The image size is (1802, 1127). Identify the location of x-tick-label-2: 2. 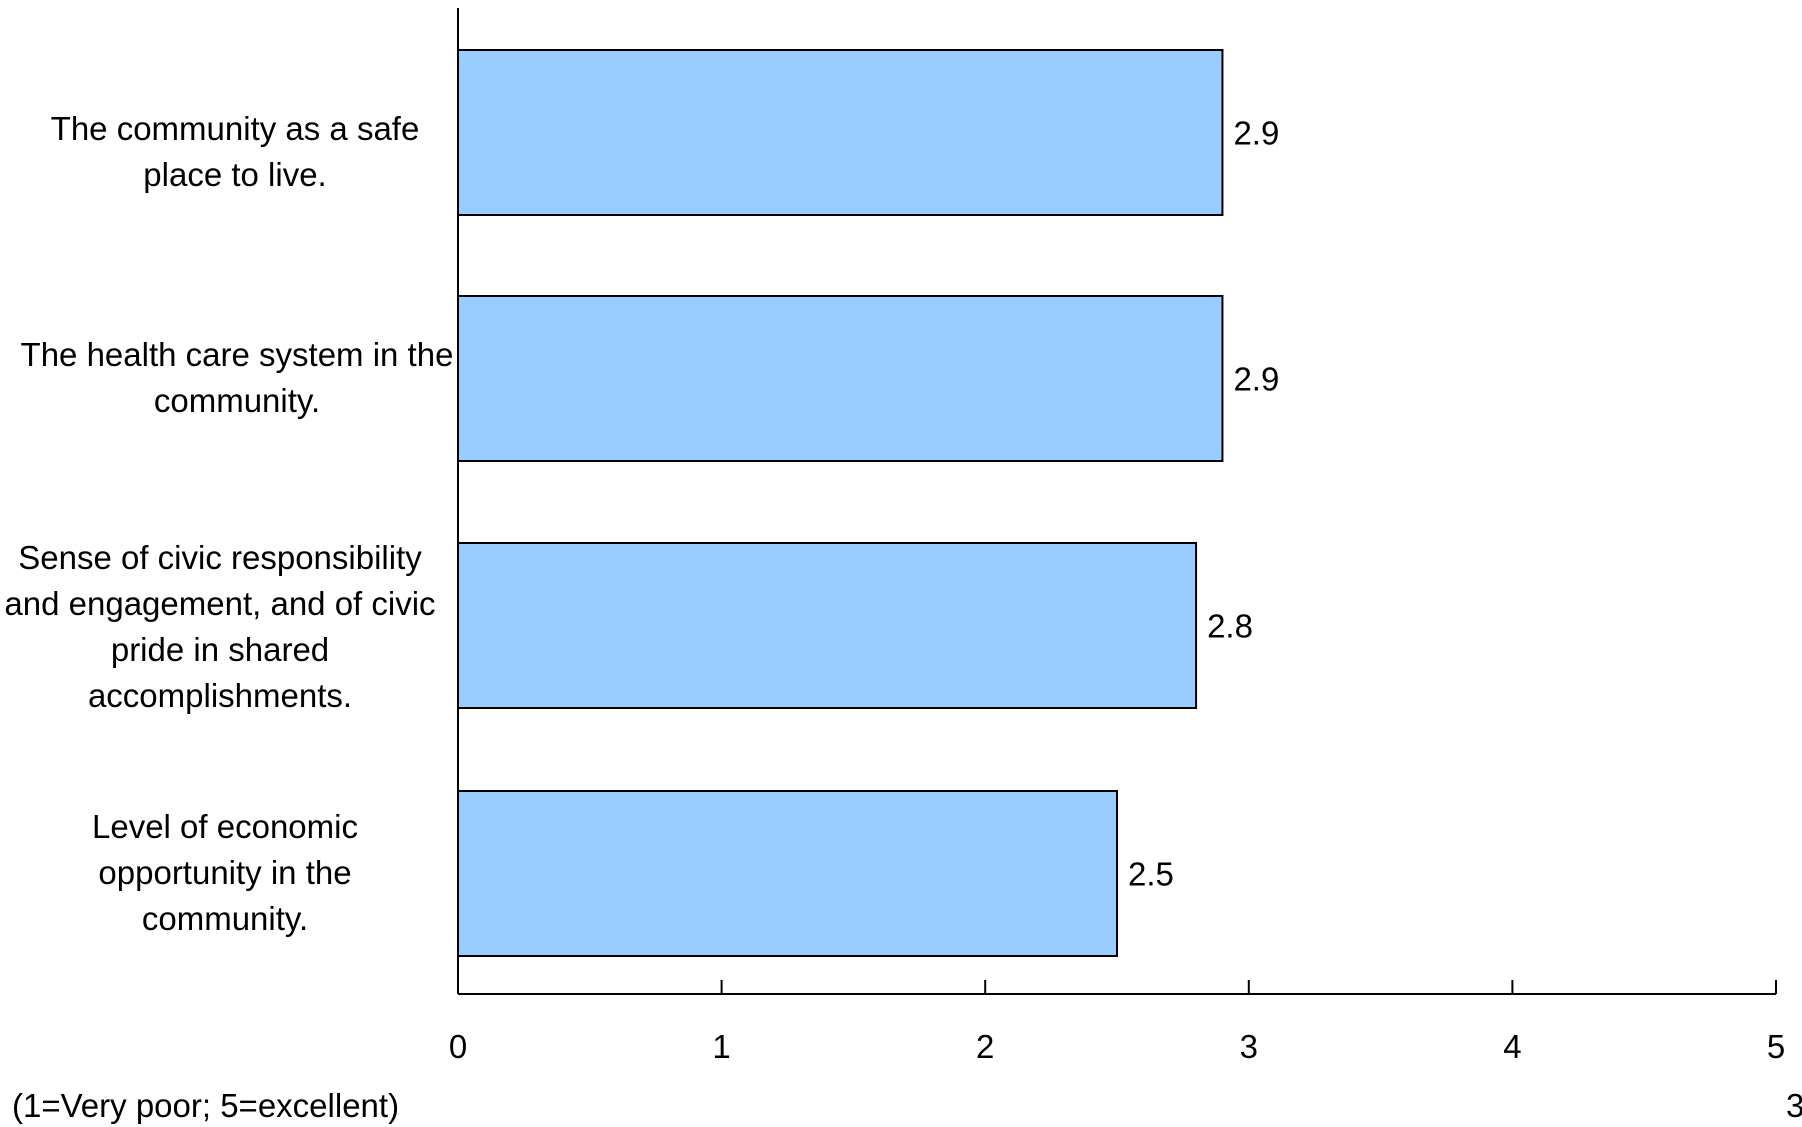
(985, 1046).